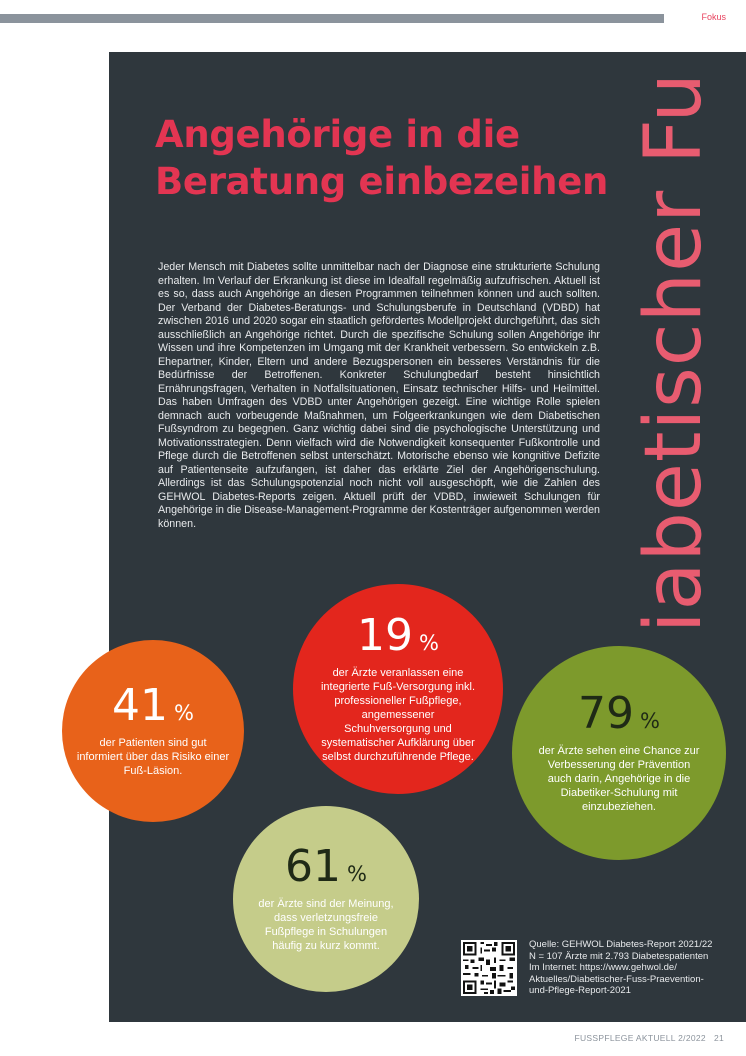  I want to click on source-link: Aktuelles/Diabetischer-Fuss-Praevention-, so click(616, 979).